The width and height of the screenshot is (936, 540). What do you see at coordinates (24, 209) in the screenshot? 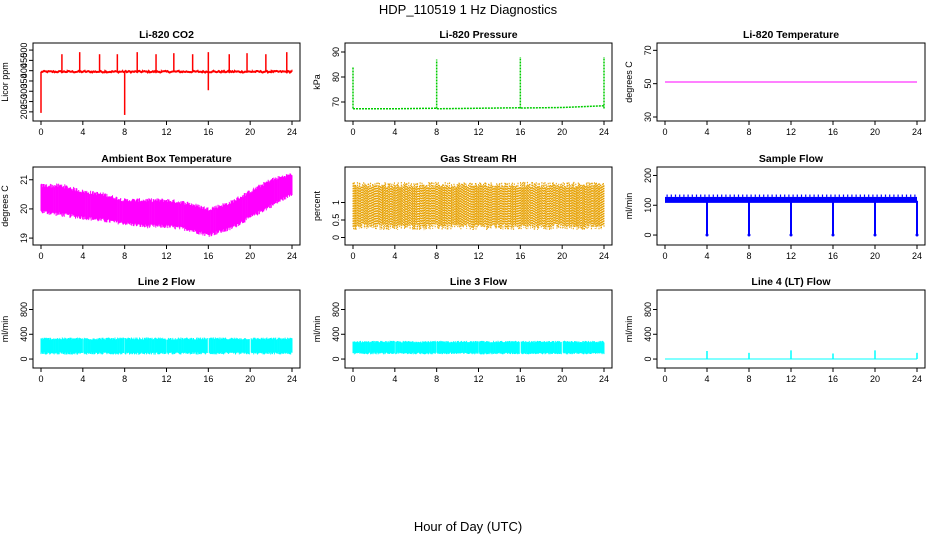
I see `y-tick-label: 20` at bounding box center [24, 209].